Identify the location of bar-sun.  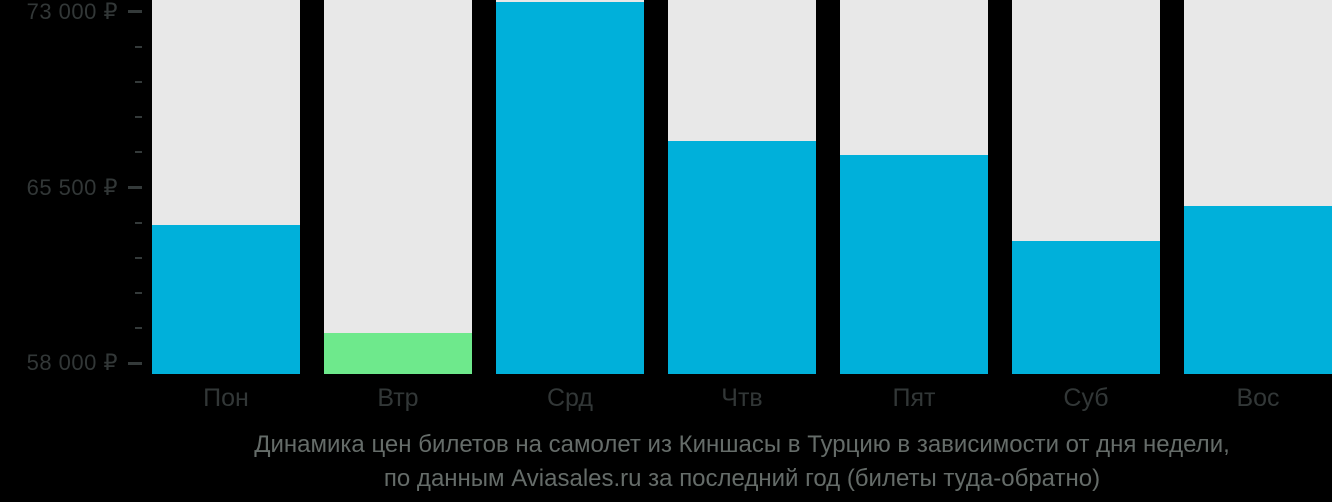
(1258, 290).